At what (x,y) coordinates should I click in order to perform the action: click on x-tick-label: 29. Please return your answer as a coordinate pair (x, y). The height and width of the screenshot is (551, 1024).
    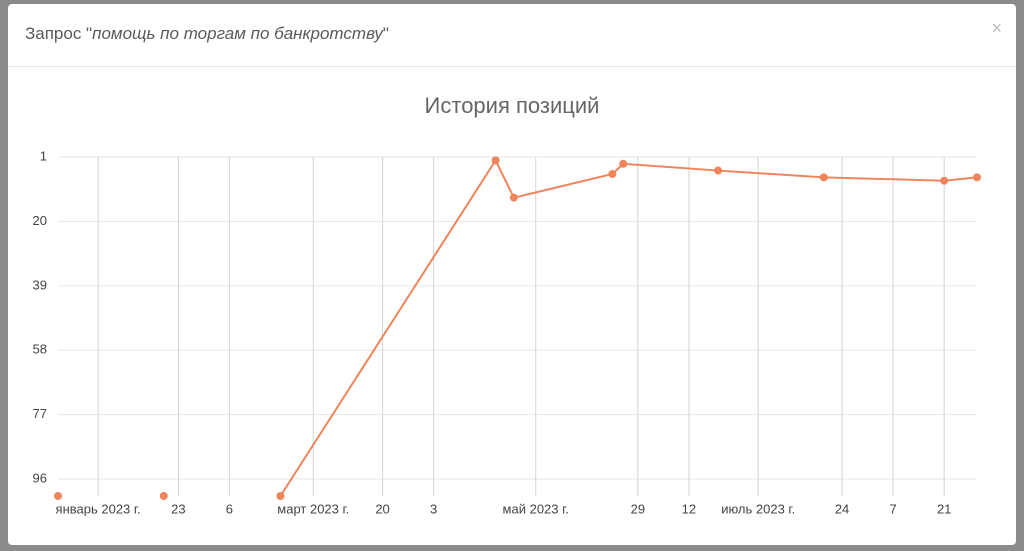
    Looking at the image, I should click on (638, 508).